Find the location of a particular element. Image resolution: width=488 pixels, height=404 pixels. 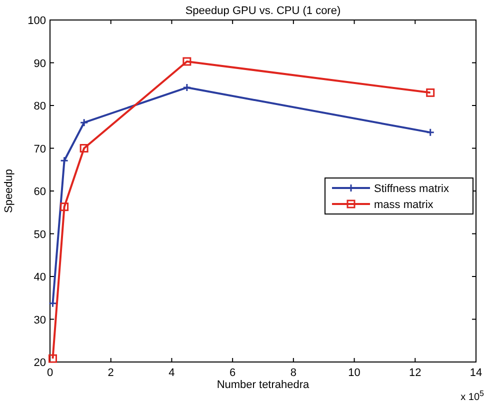

y-tick-label: 100 is located at coordinates (37, 21).